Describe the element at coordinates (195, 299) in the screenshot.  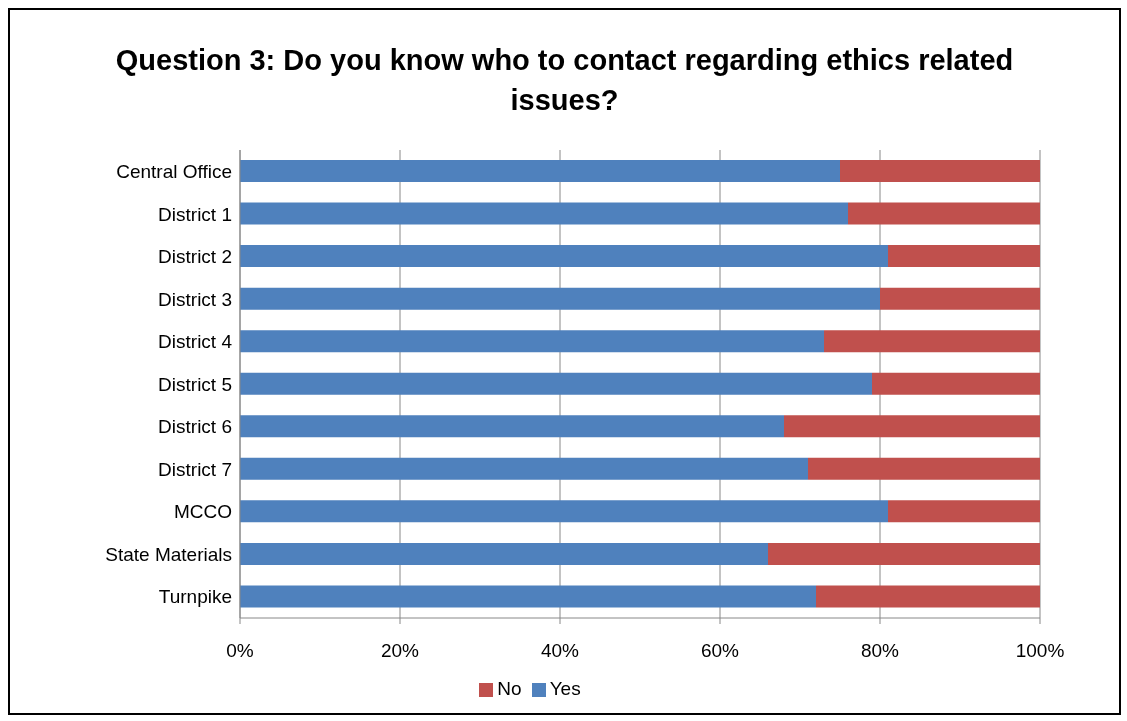
I see `y-tick-label: District 3` at that location.